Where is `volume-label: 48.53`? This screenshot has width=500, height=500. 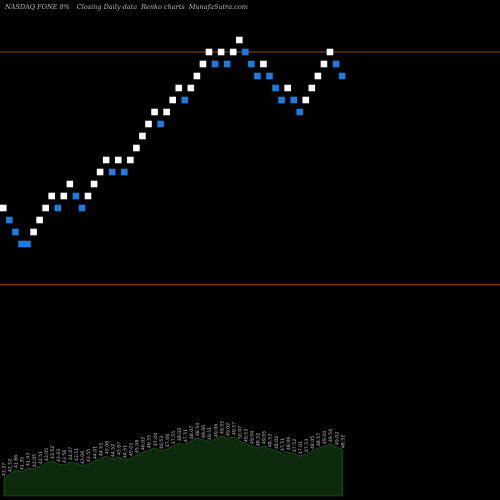
volume-label: 48.53 is located at coordinates (271, 440).